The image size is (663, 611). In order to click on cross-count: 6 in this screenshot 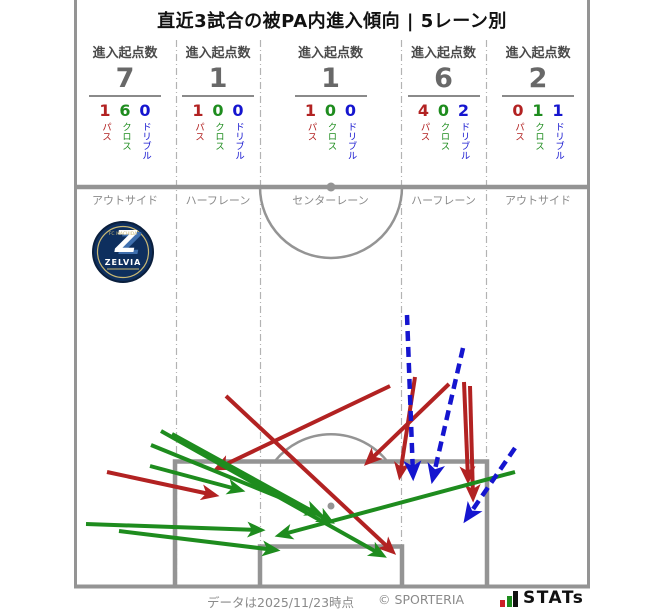, I will do `click(125, 111)`.